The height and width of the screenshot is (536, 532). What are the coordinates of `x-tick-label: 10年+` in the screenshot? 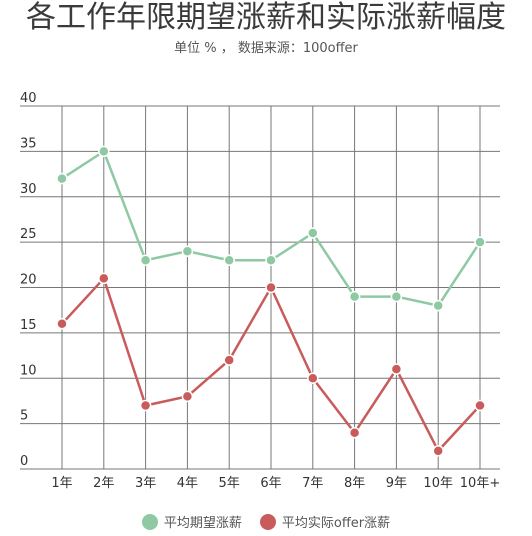 It's located at (480, 483).